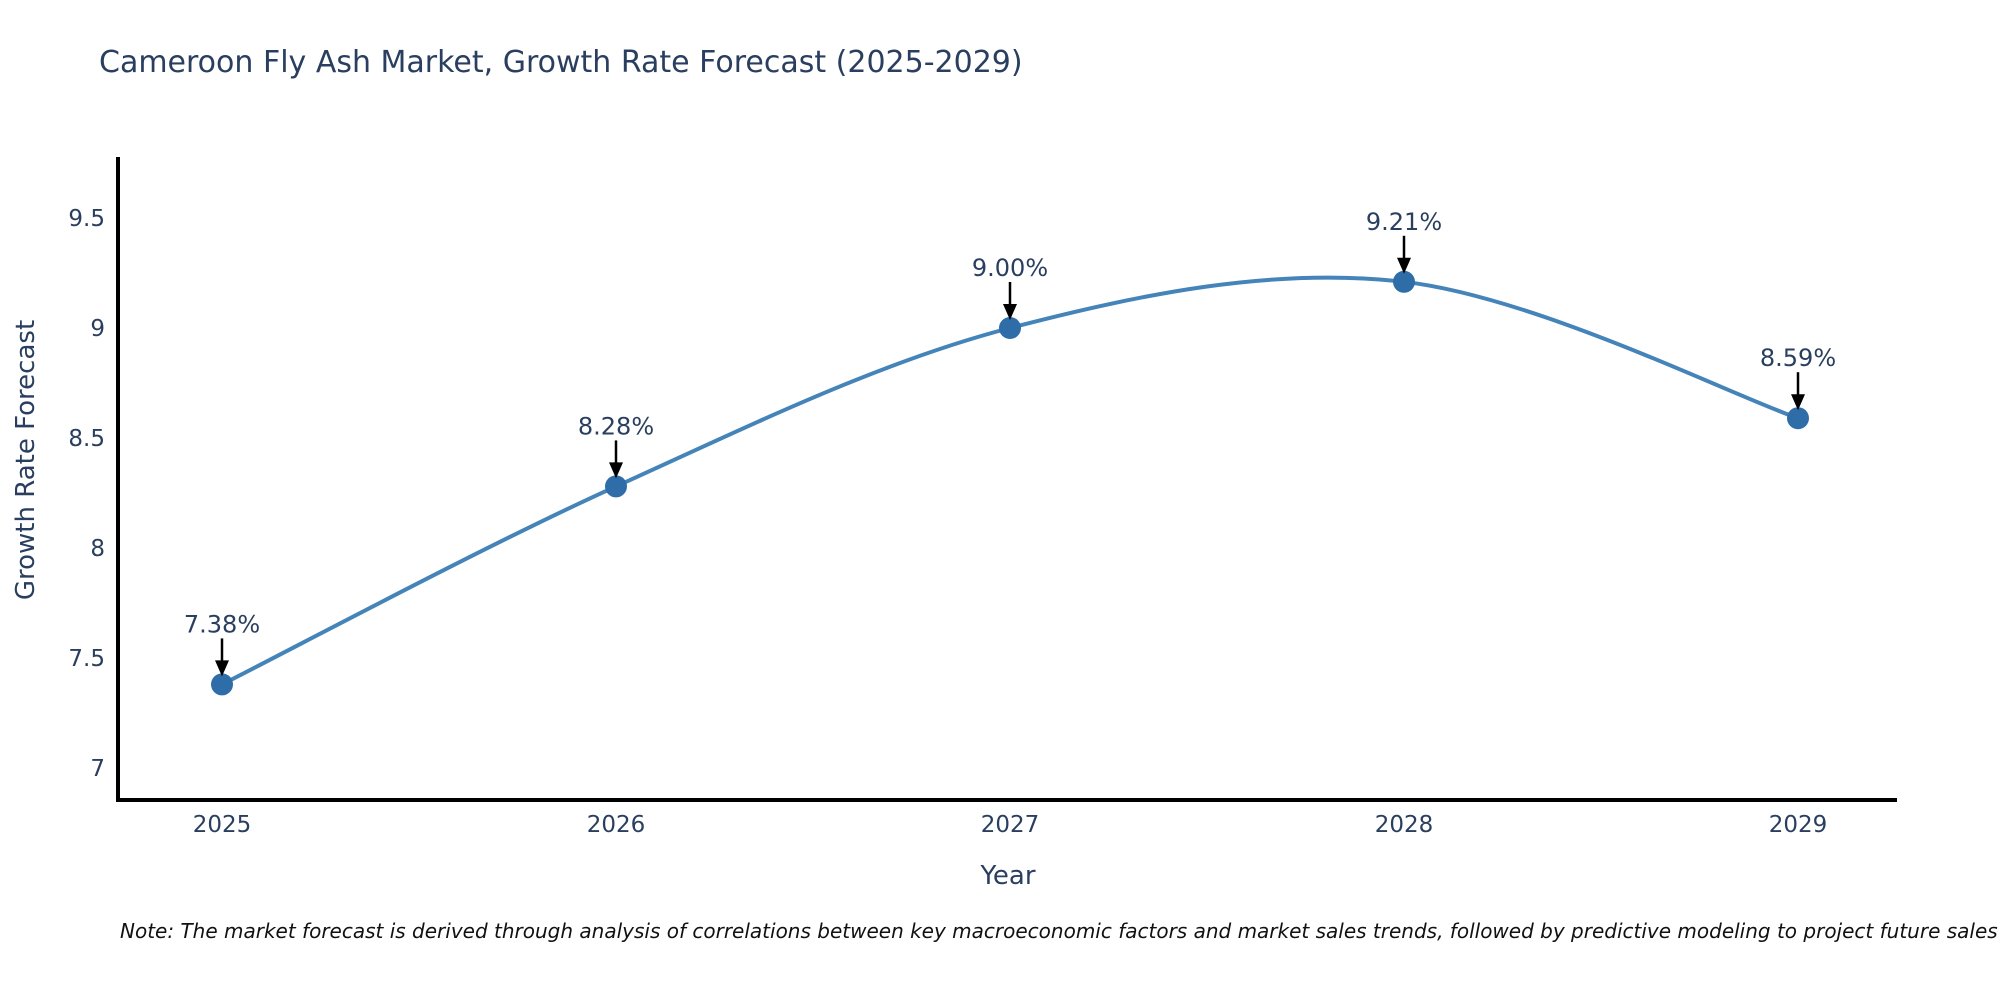  I want to click on x-tick-label: 2025, so click(222, 825).